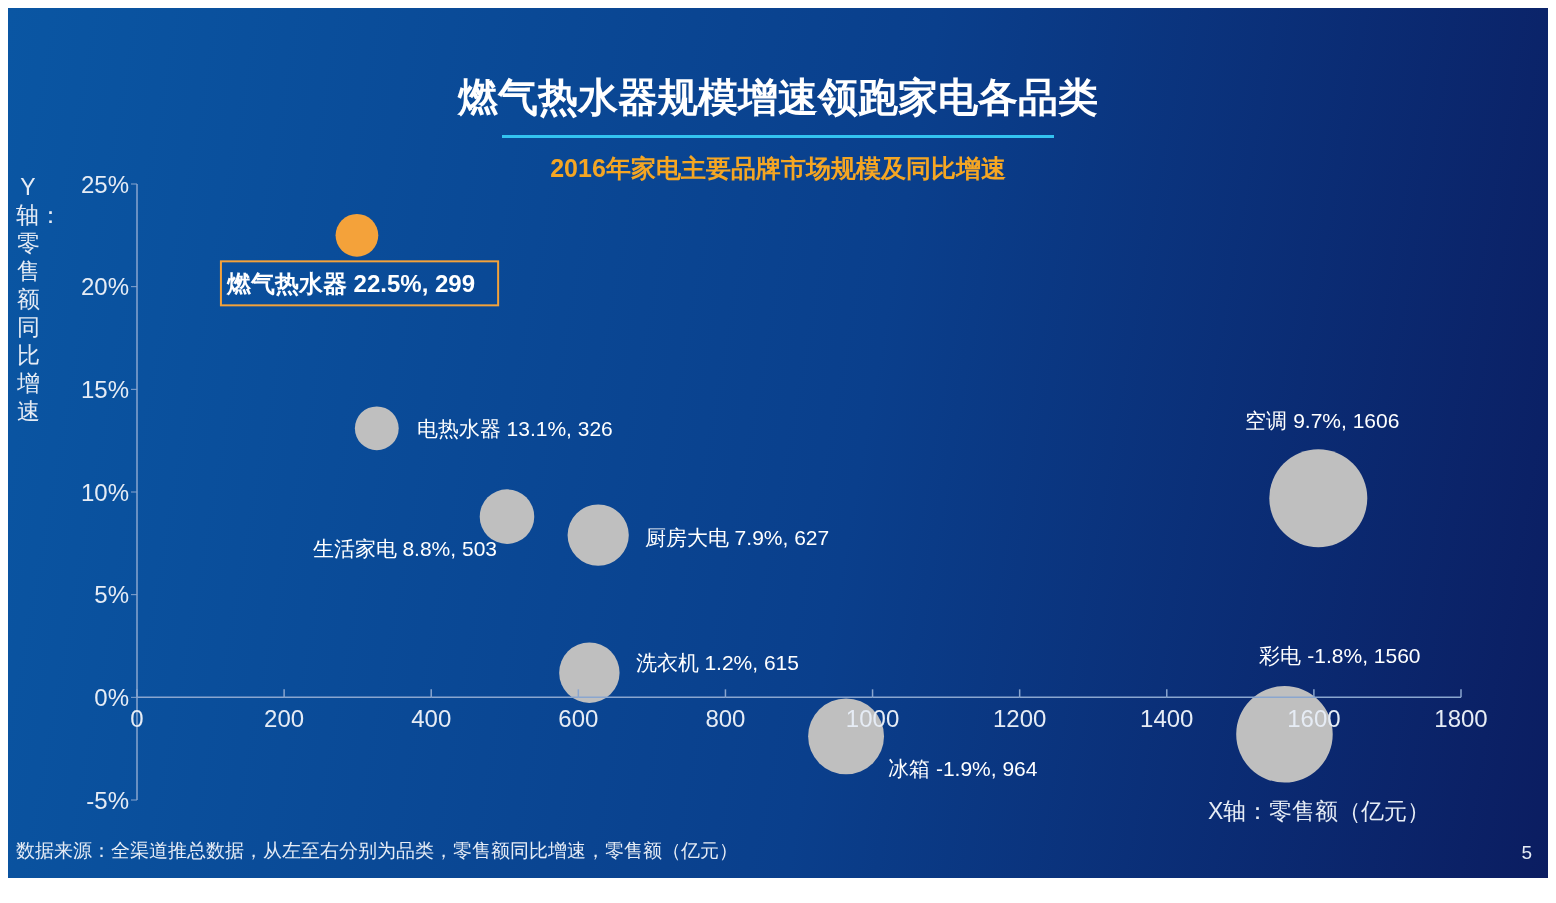 This screenshot has height=903, width=1556. Describe the element at coordinates (514, 428) in the screenshot. I see `data-label: 电热水器 13.1%, 326` at that location.